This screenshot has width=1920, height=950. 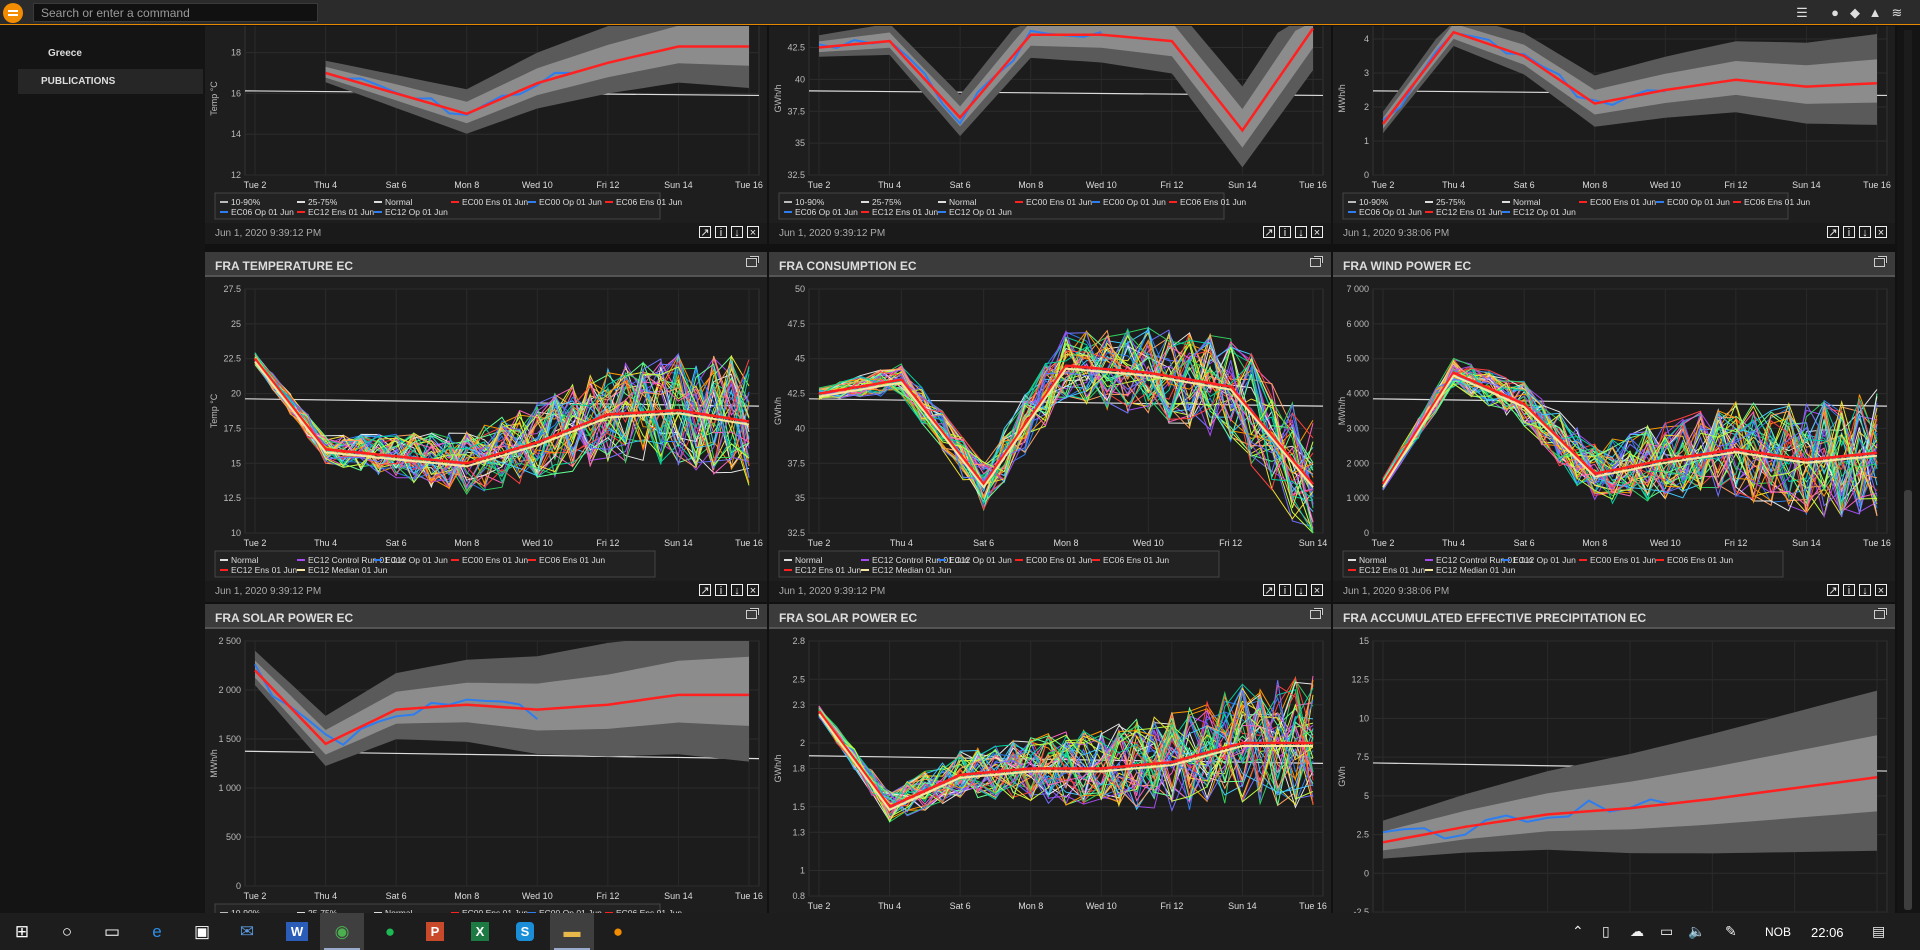 I want to click on language-indicator: NOB, so click(x=1778, y=932).